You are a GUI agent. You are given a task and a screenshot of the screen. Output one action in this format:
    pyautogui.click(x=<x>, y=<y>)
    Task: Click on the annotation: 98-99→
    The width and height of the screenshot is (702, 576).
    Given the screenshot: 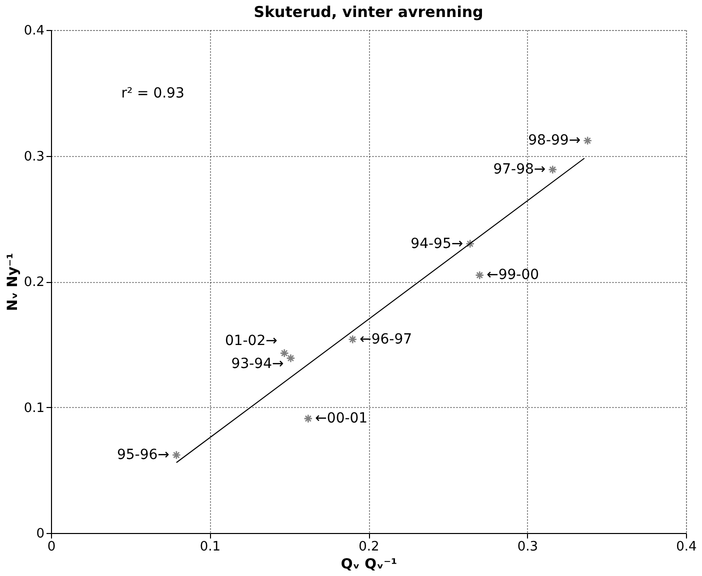 What is the action you would take?
    pyautogui.click(x=554, y=140)
    